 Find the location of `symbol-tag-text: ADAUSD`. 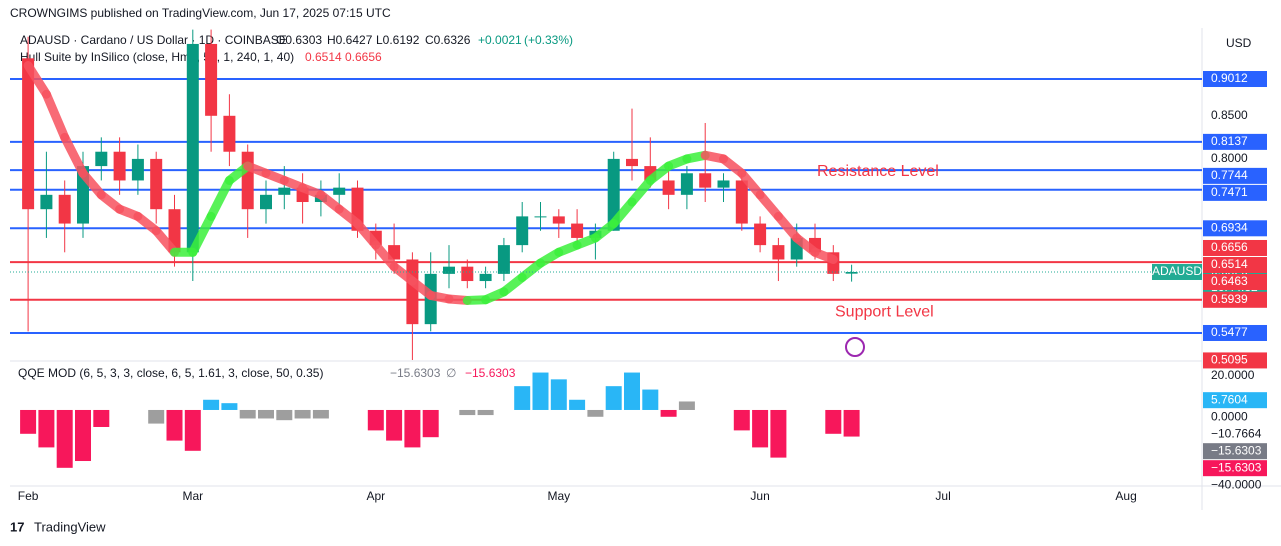

symbol-tag-text: ADAUSD is located at coordinates (1177, 271).